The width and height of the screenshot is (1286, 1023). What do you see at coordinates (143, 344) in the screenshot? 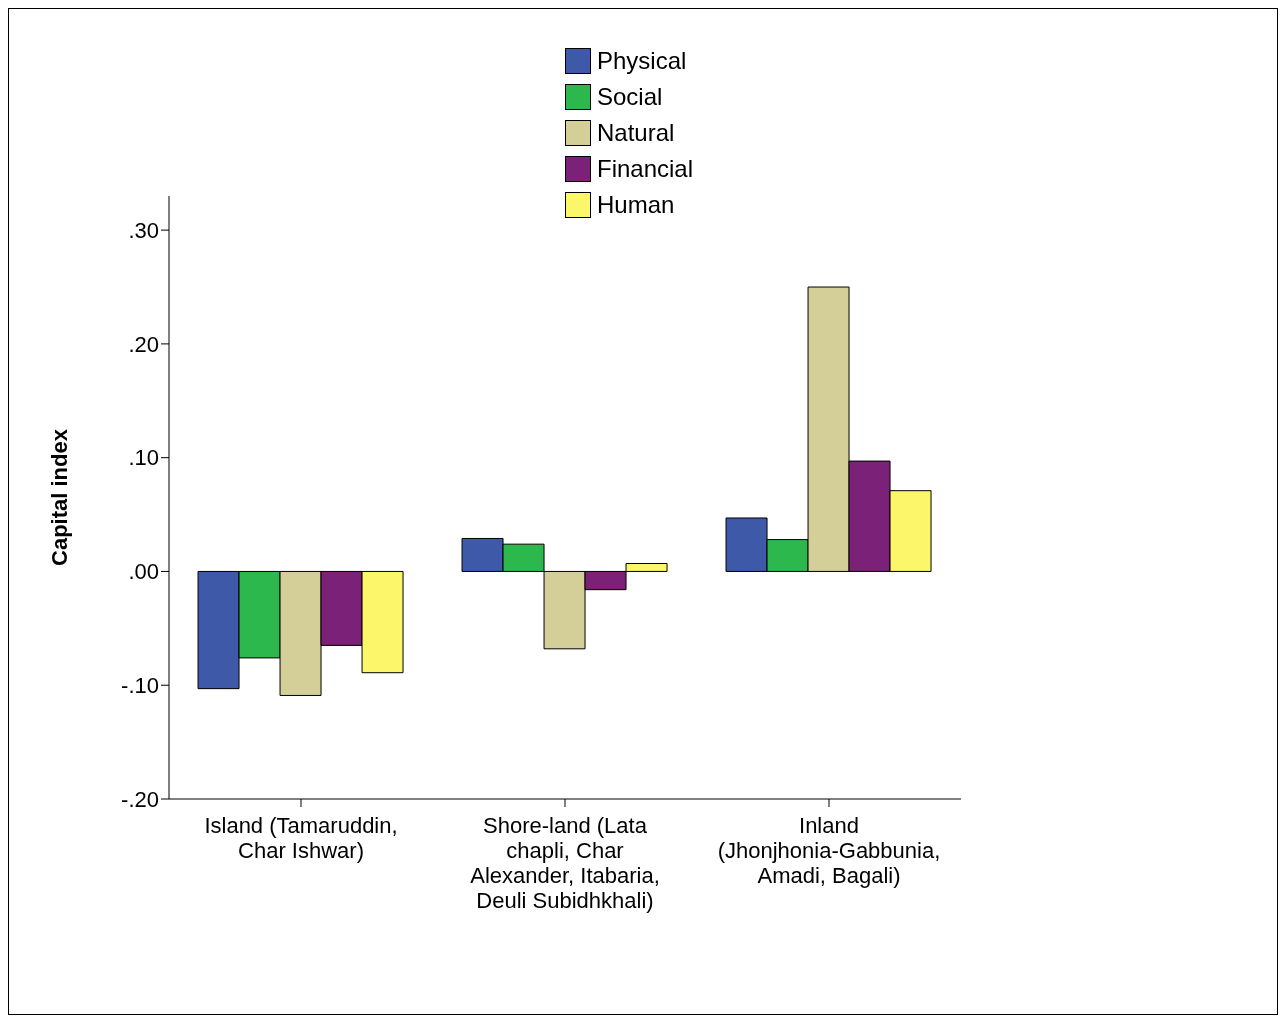
I see `y-tick-label: .20` at bounding box center [143, 344].